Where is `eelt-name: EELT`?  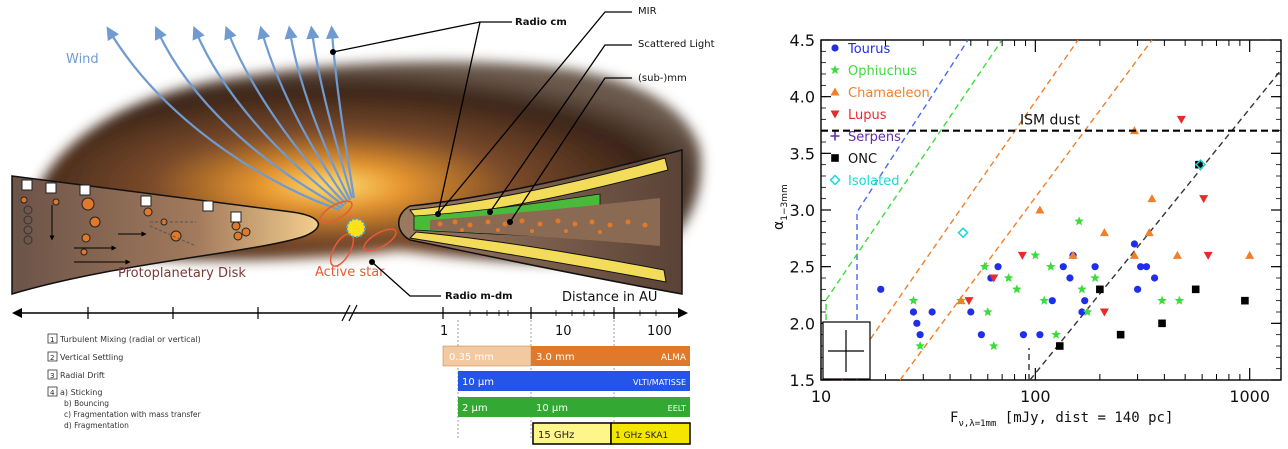
eelt-name: EELT is located at coordinates (677, 408).